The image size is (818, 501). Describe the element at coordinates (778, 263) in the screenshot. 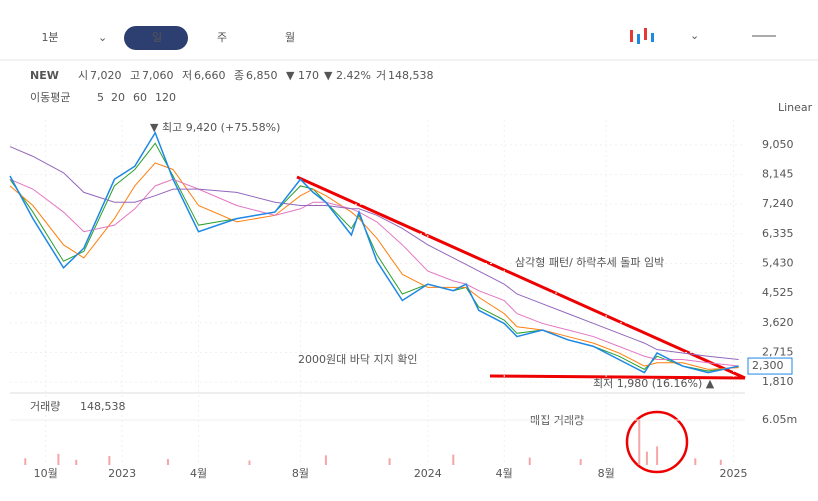

I see `y-tick-label: 5,430` at that location.